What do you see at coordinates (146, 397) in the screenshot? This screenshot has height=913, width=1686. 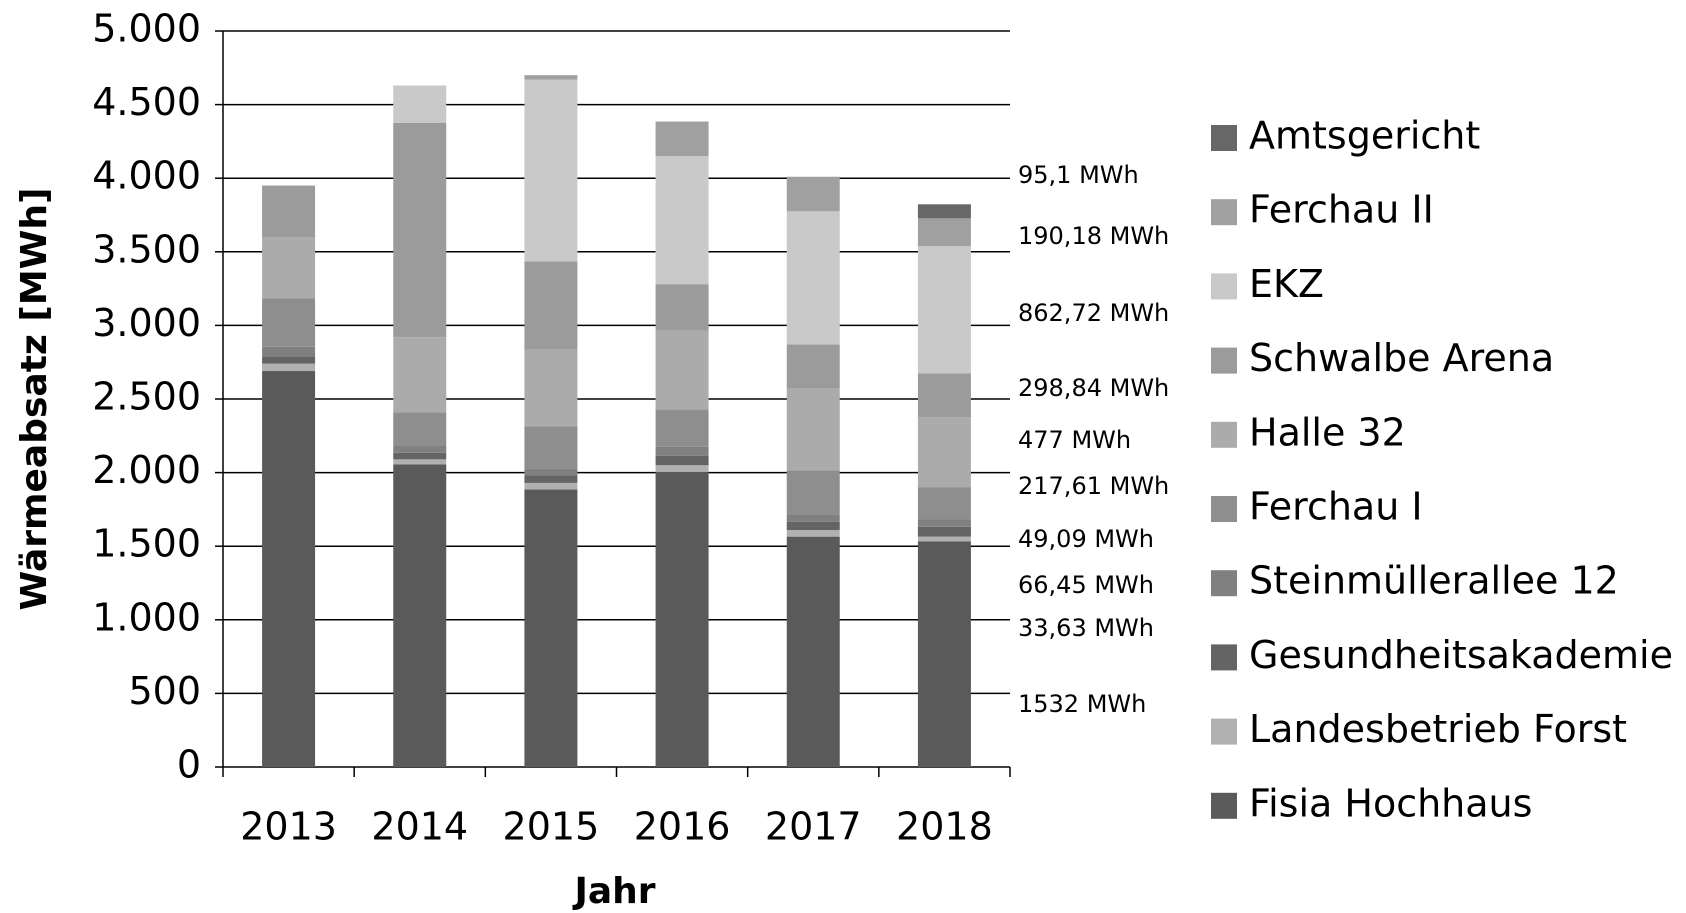 I see `y-tick-label: 2.500` at bounding box center [146, 397].